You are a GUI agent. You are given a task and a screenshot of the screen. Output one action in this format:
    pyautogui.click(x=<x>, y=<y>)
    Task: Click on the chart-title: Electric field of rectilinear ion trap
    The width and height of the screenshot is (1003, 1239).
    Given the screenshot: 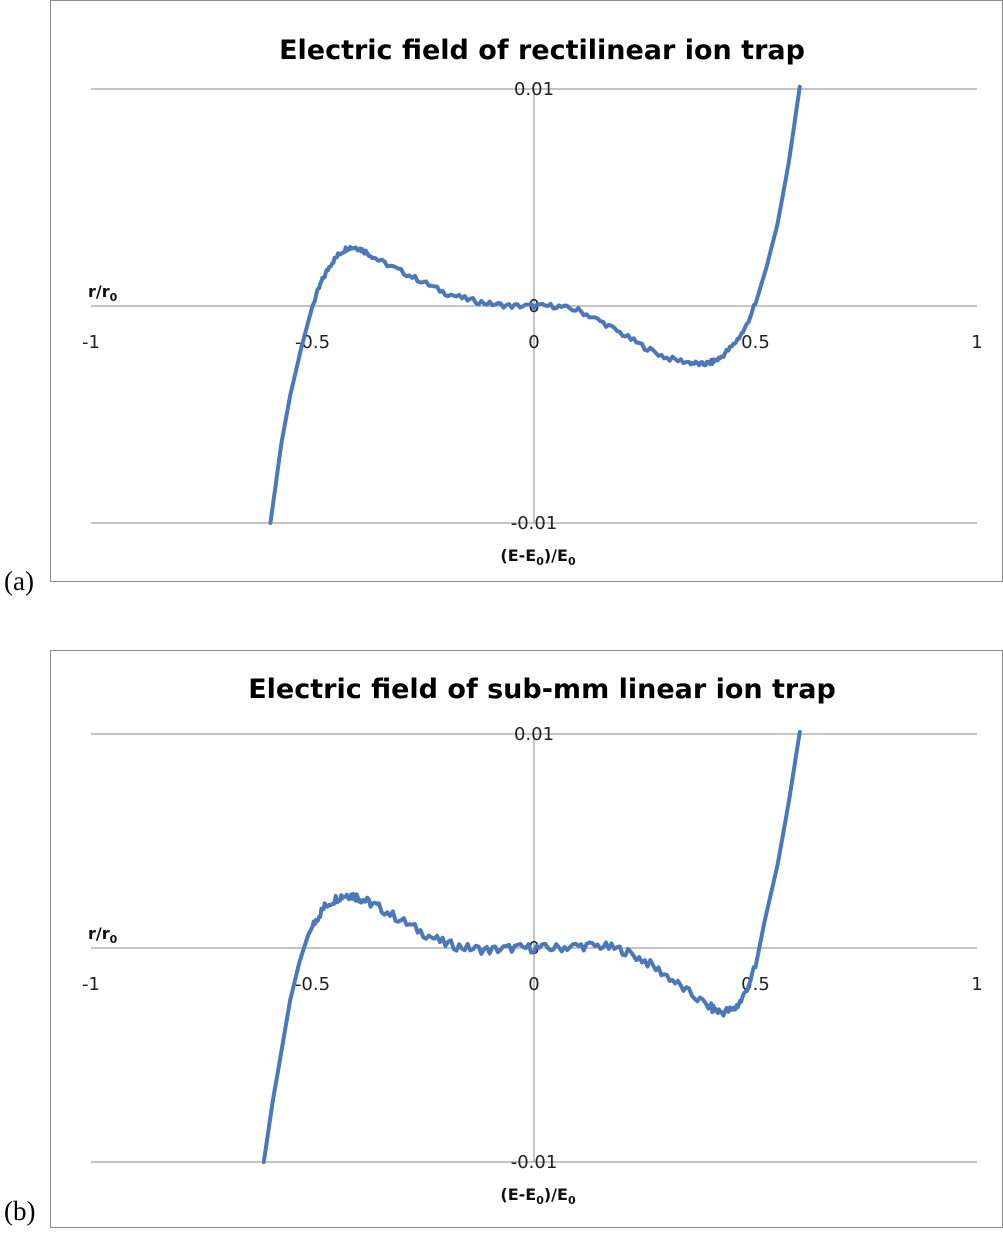 What is the action you would take?
    pyautogui.click(x=542, y=50)
    